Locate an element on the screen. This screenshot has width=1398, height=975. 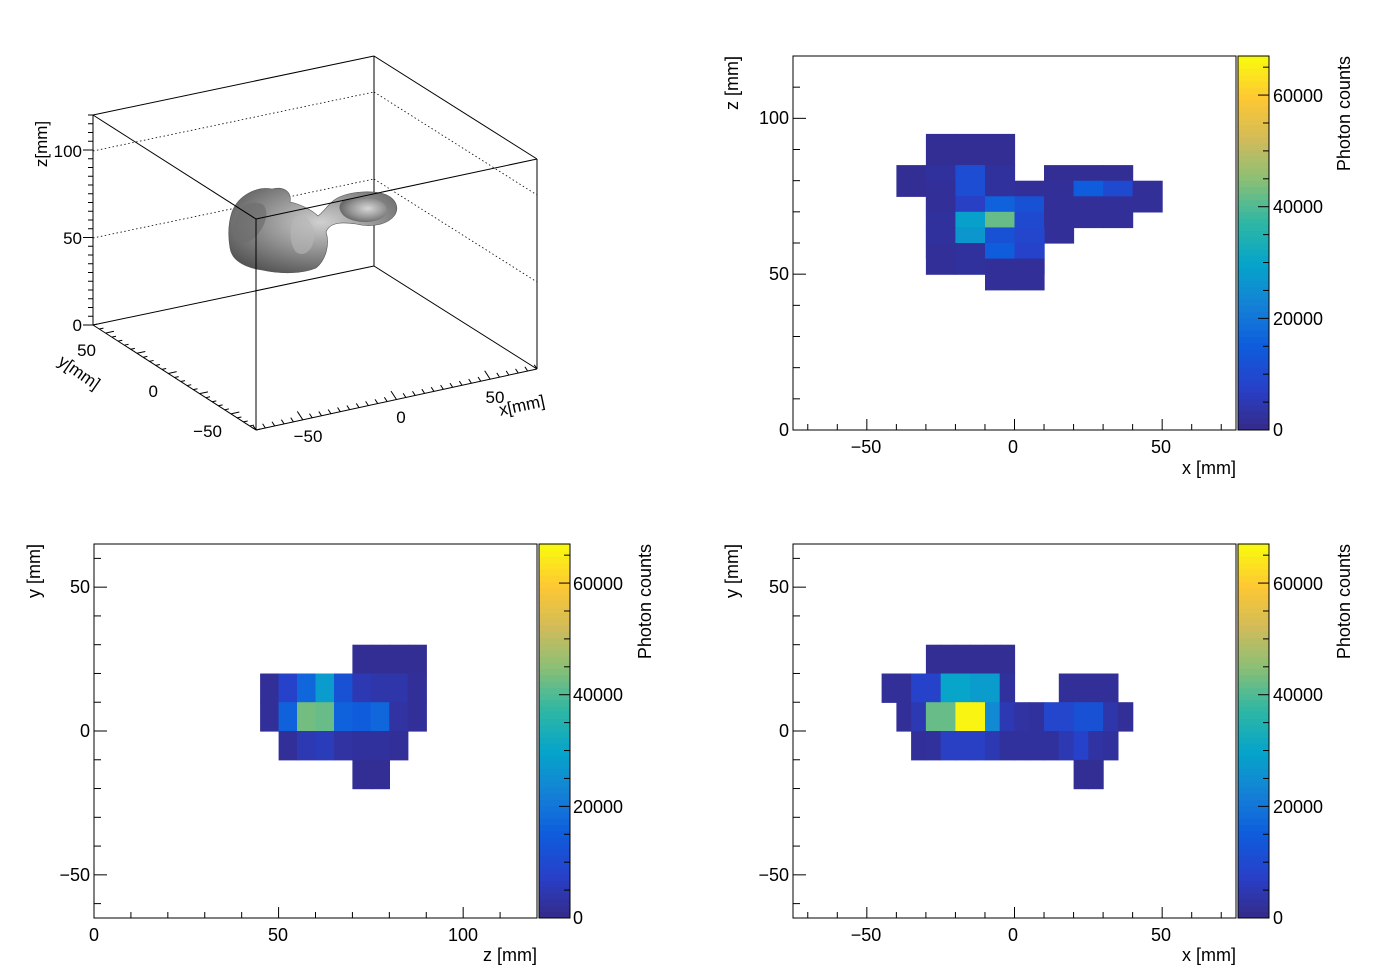
3d-axis-ticks is located at coordinates (310, 272).